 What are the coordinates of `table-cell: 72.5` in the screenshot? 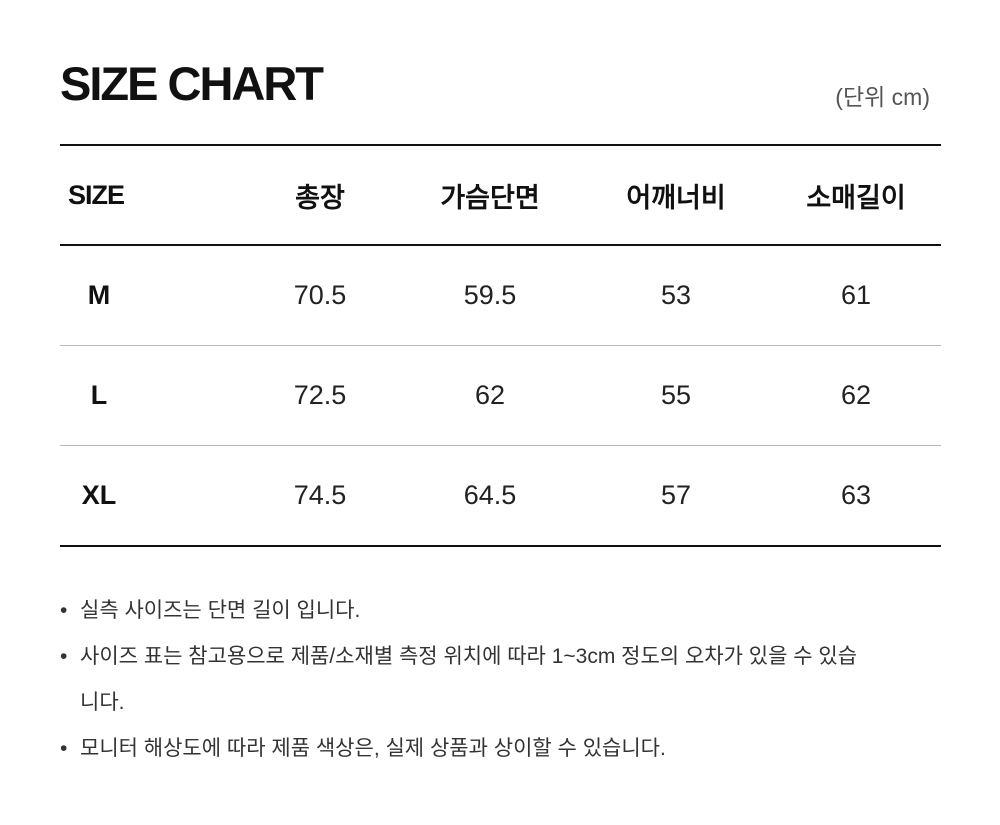 It's located at (320, 395).